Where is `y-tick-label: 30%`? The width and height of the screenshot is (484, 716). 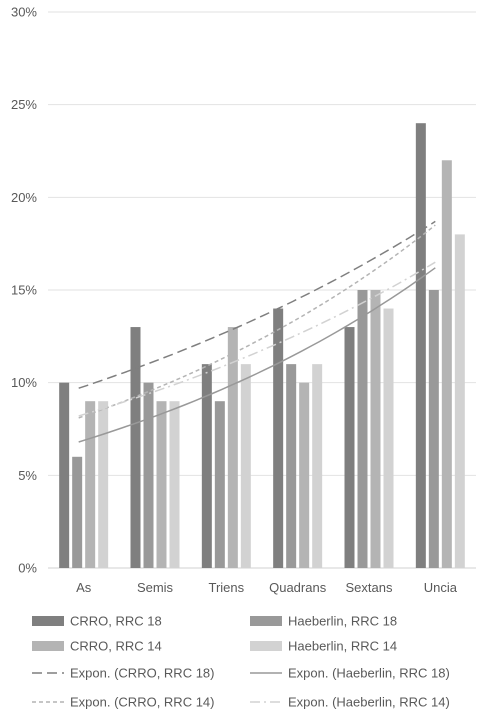
y-tick-label: 30% is located at coordinates (24, 12).